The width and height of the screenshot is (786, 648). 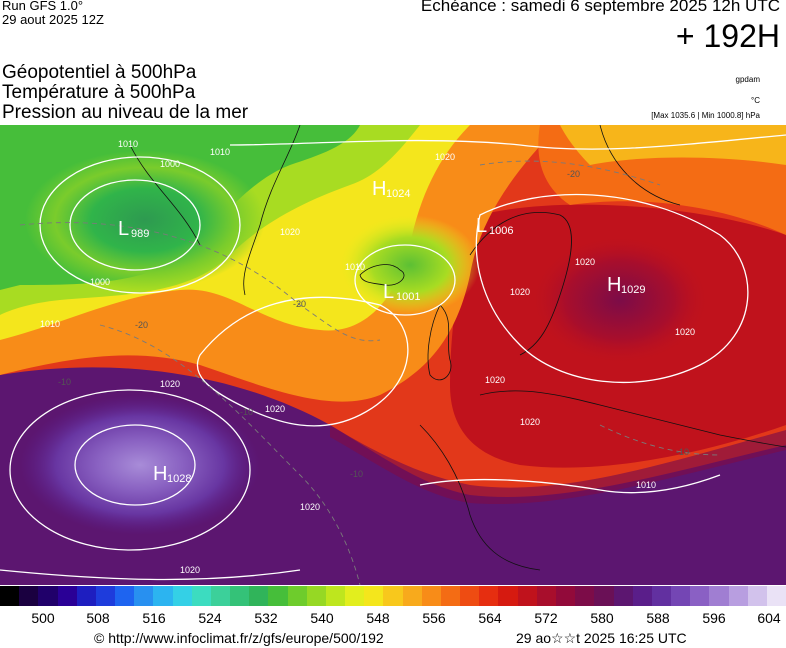 I want to click on center-value: 989, so click(x=140, y=234).